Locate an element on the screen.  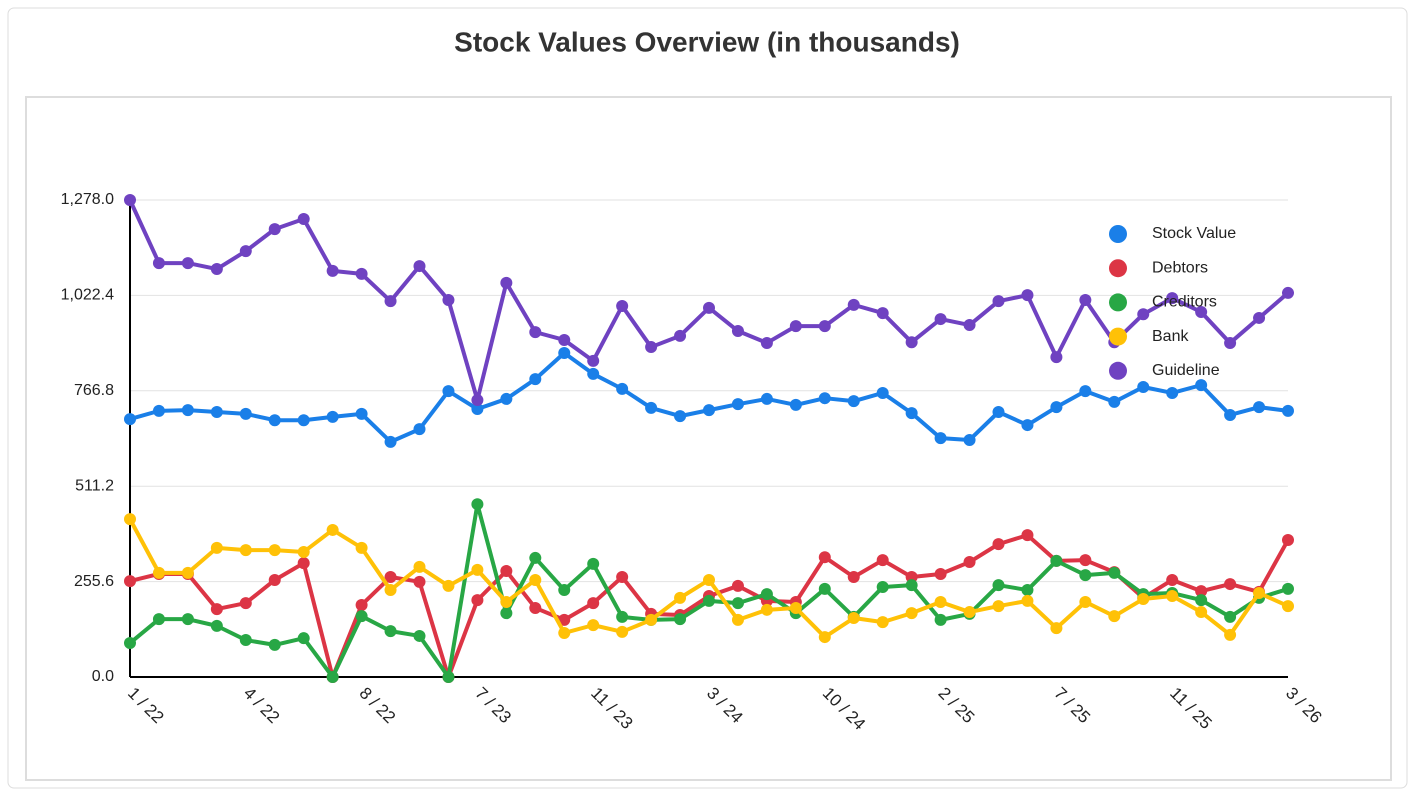
y-tick-label: 0.0 is located at coordinates (103, 676).